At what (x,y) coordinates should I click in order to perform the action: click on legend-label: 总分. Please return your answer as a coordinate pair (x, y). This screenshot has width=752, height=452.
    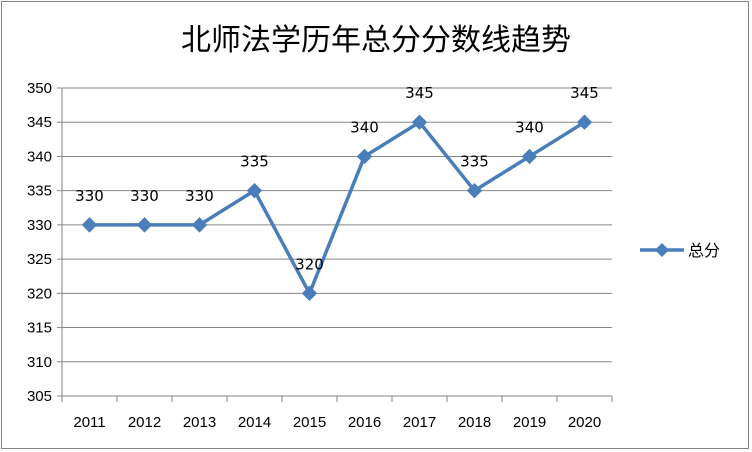
    Looking at the image, I should click on (704, 250).